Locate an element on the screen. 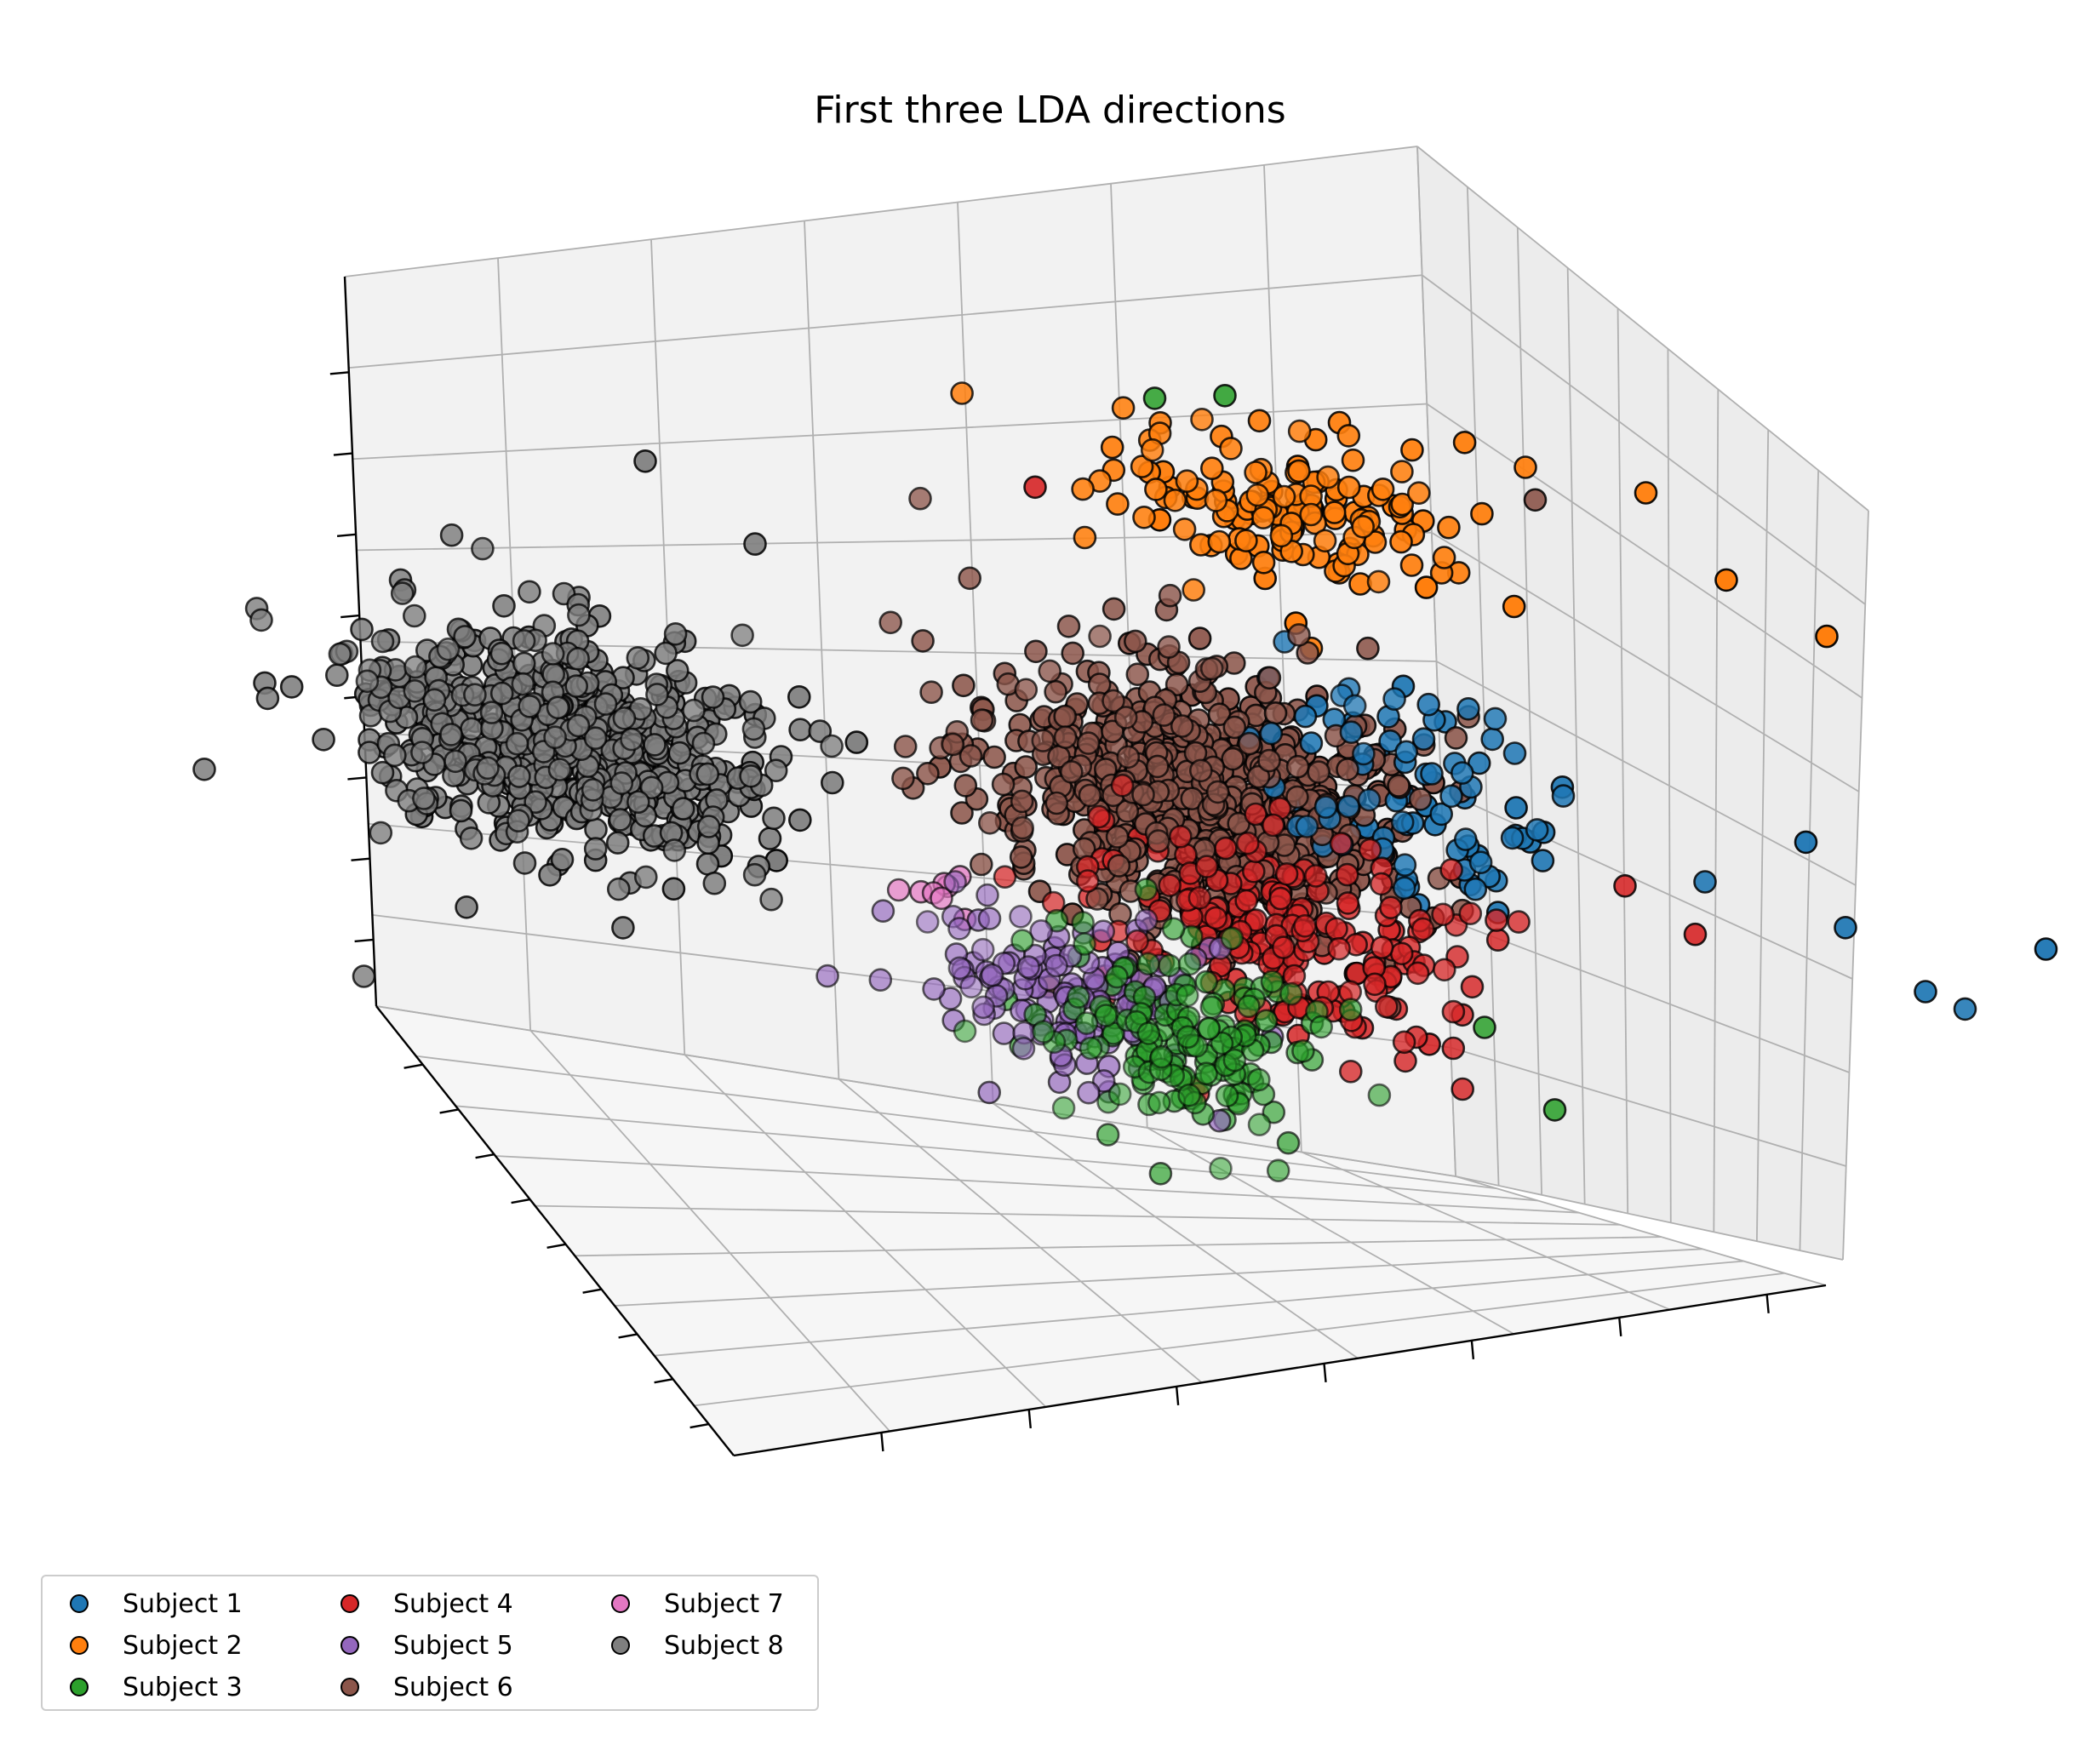 The image size is (2100, 1739). right-pane is located at coordinates (1642, 703).